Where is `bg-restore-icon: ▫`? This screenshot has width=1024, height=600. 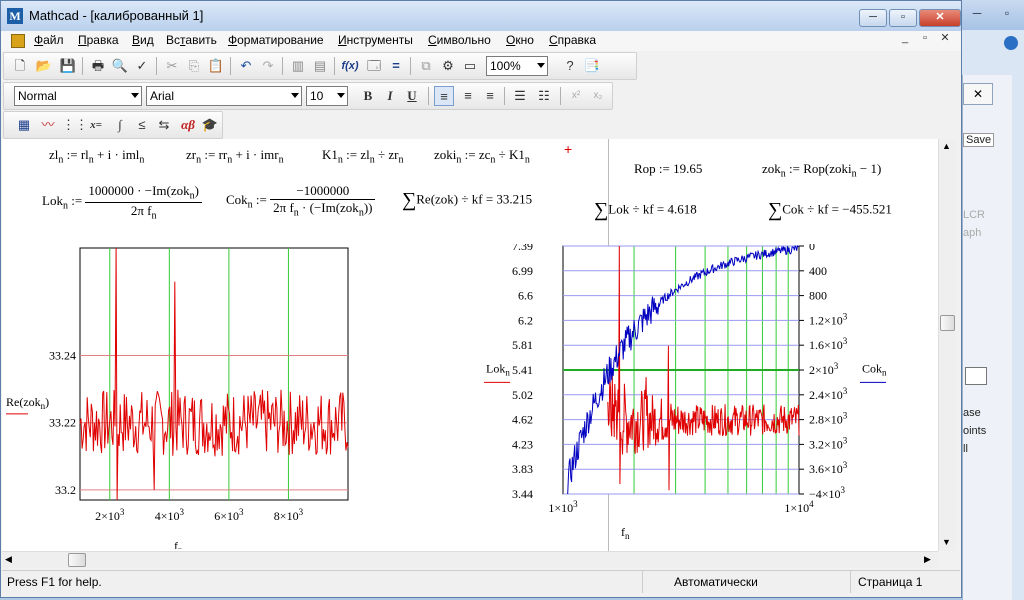 bg-restore-icon: ▫ is located at coordinates (1007, 13).